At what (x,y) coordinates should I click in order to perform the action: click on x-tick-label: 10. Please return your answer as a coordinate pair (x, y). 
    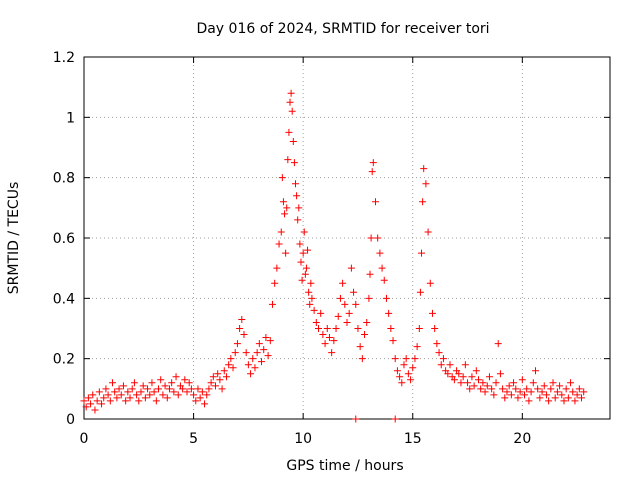
    Looking at the image, I should click on (303, 439).